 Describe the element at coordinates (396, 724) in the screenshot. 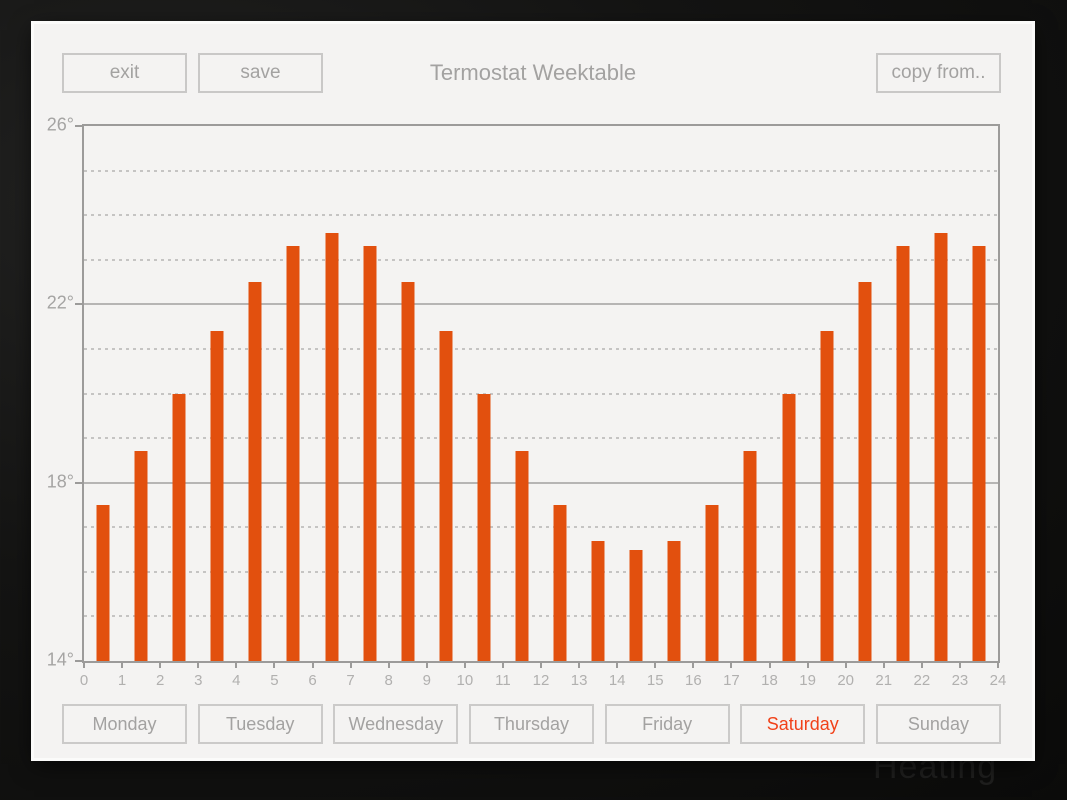

I see `day-button-wednesday: Wednesday` at that location.